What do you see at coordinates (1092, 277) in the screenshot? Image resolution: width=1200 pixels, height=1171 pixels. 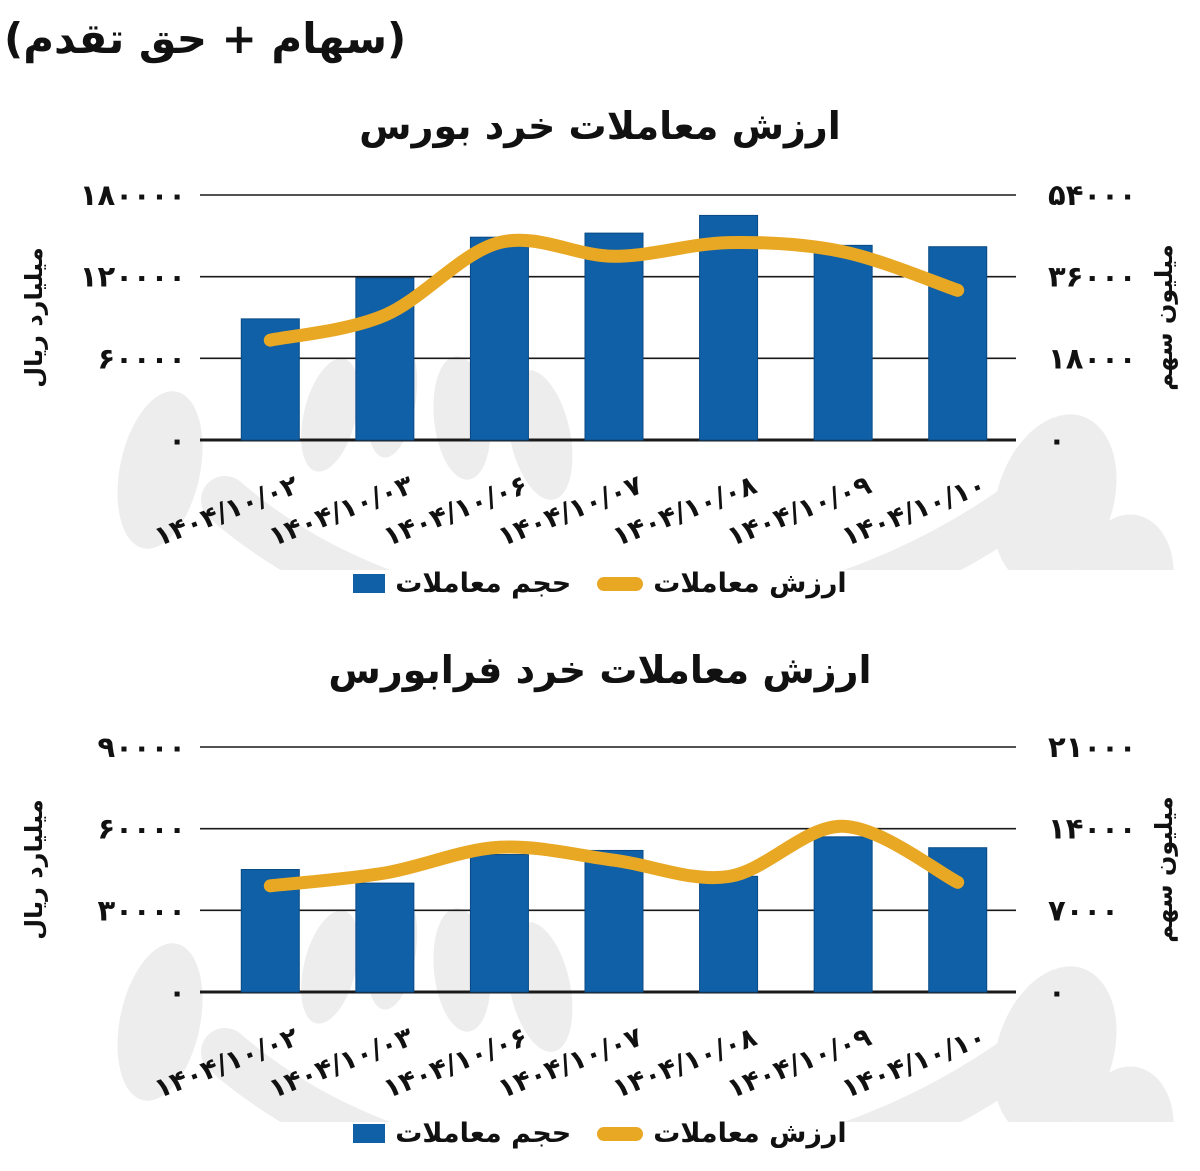 I see `svg-text: ۳۶۰۰۰` at bounding box center [1092, 277].